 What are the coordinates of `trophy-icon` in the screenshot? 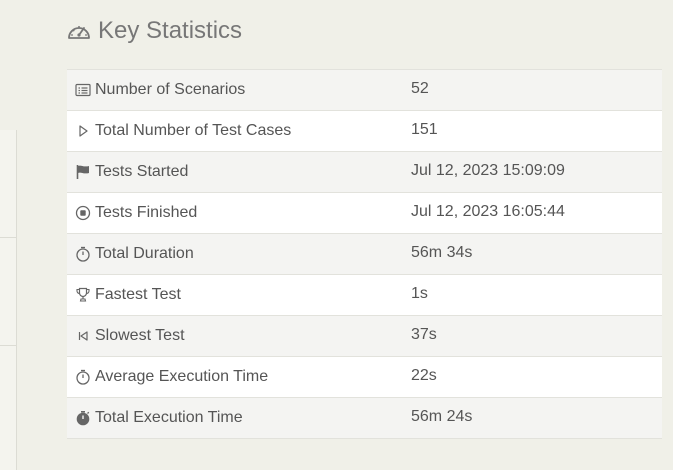 It's located at (83, 295).